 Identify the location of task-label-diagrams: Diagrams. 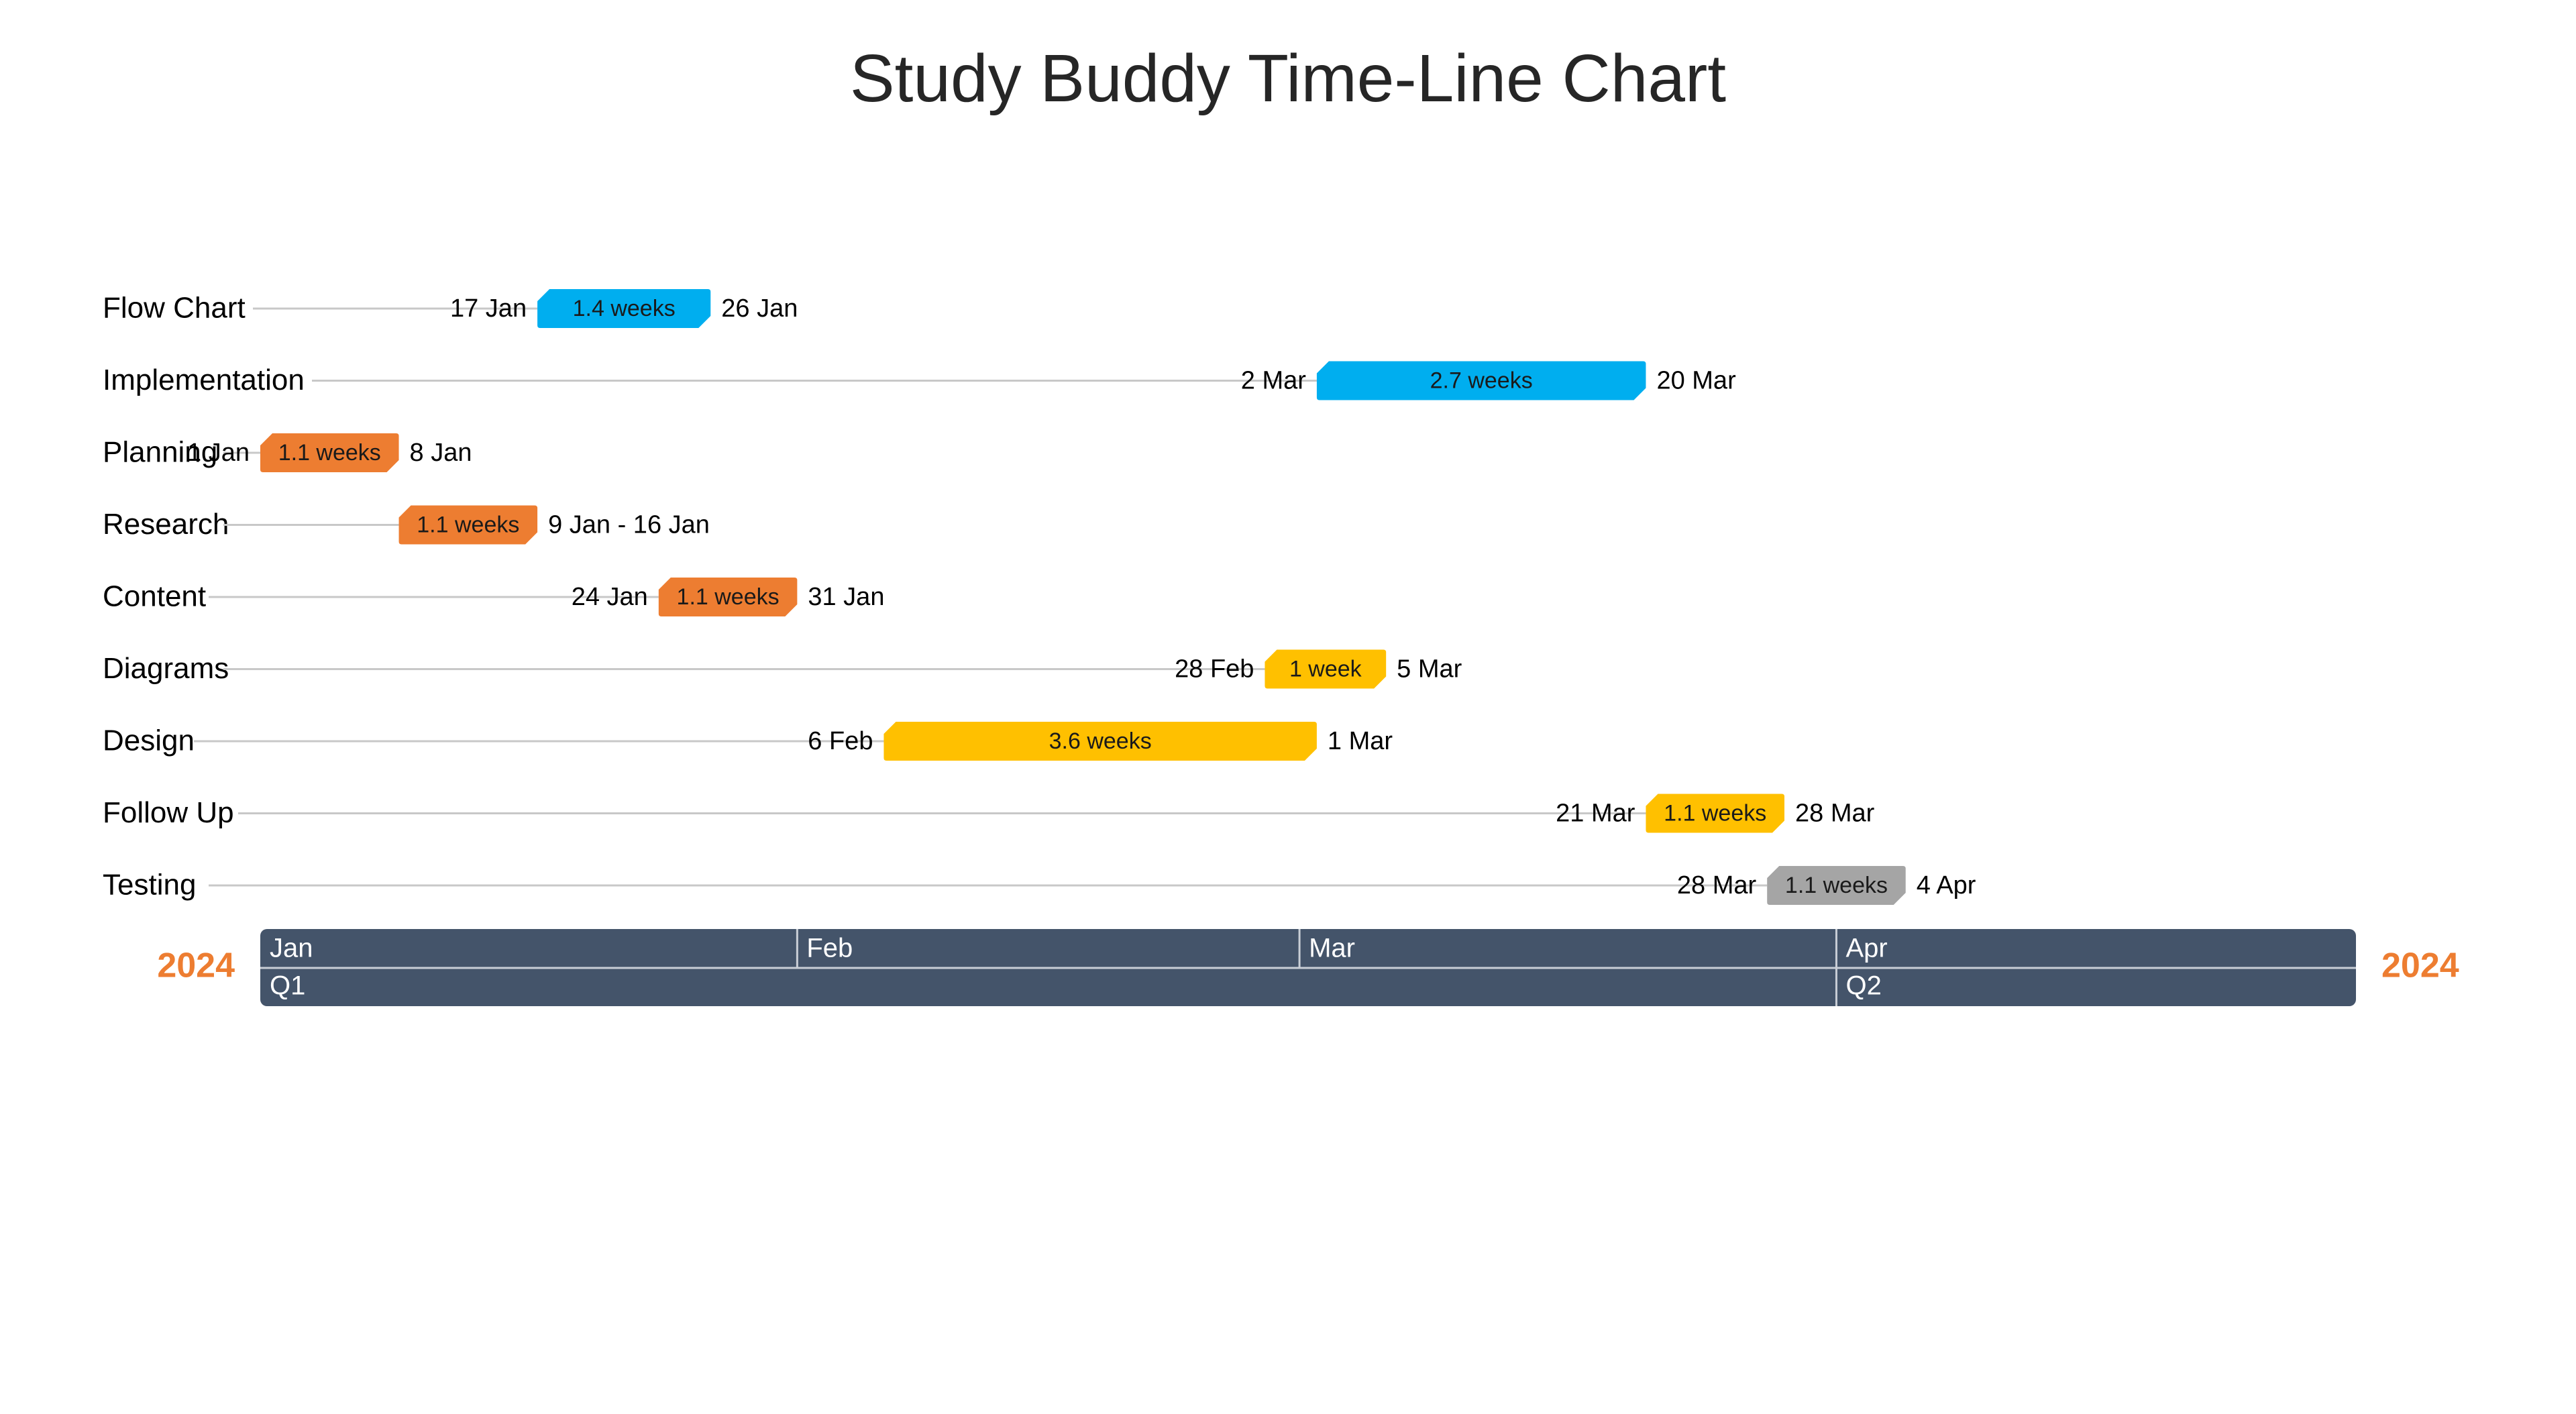
(166, 668).